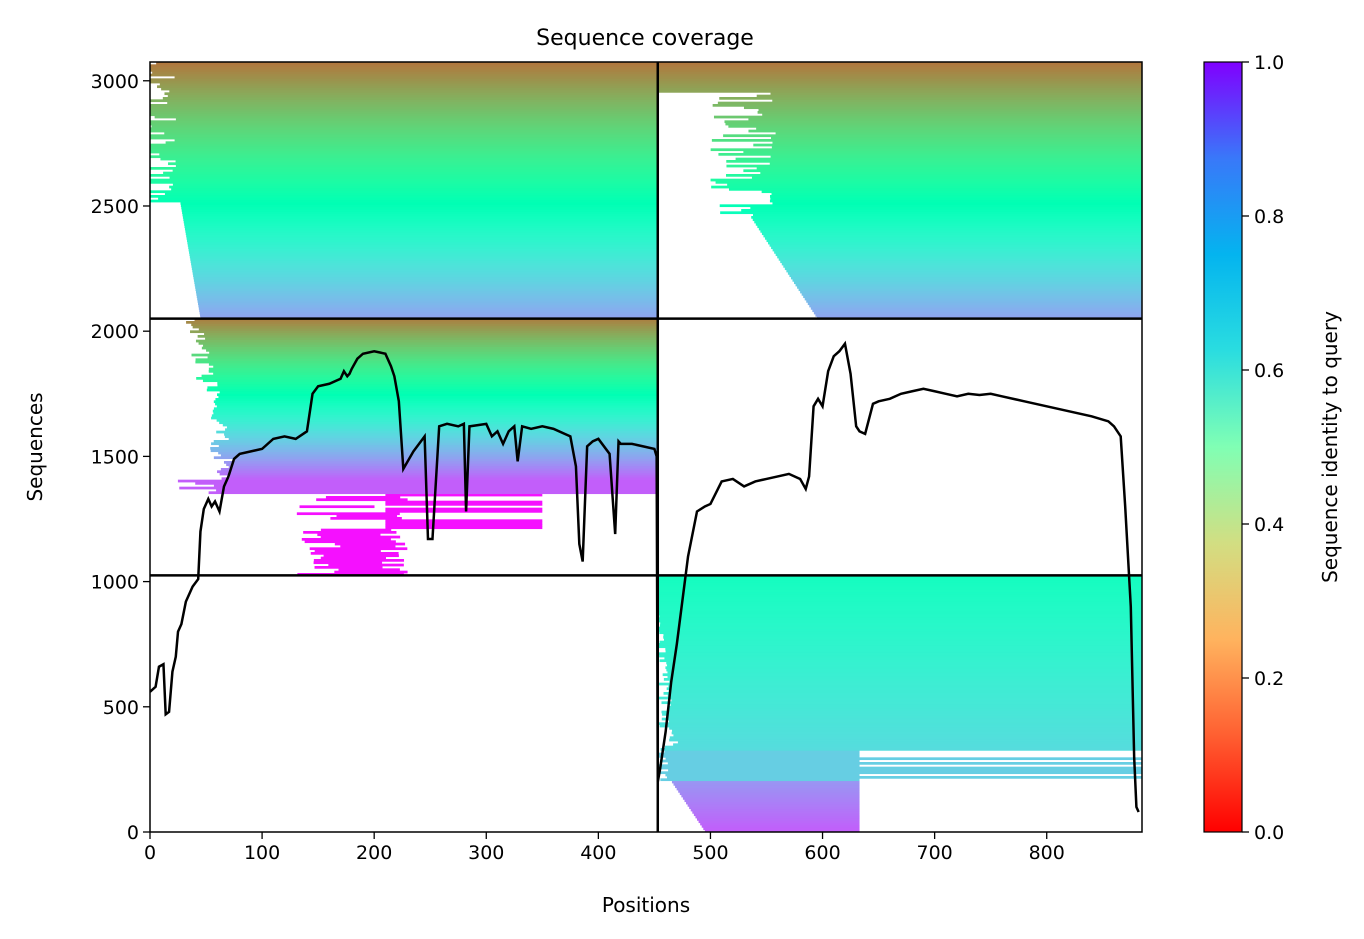  Describe the element at coordinates (1047, 853) in the screenshot. I see `x-tick-label: 800` at that location.